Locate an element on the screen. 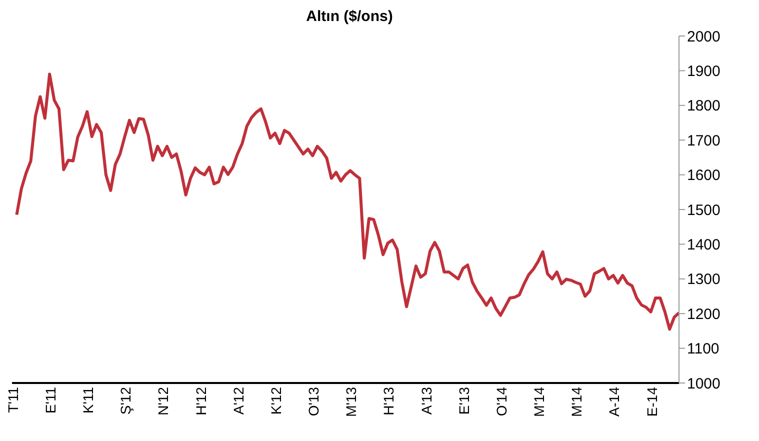 The width and height of the screenshot is (759, 441). x-tick-label: O'14 is located at coordinates (501, 401).